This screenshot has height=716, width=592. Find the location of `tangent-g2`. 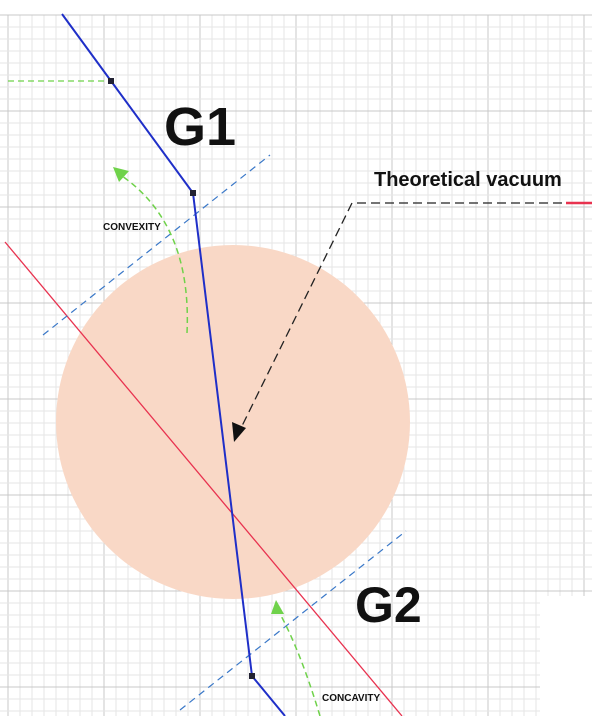

tangent-g2 is located at coordinates (293, 620).